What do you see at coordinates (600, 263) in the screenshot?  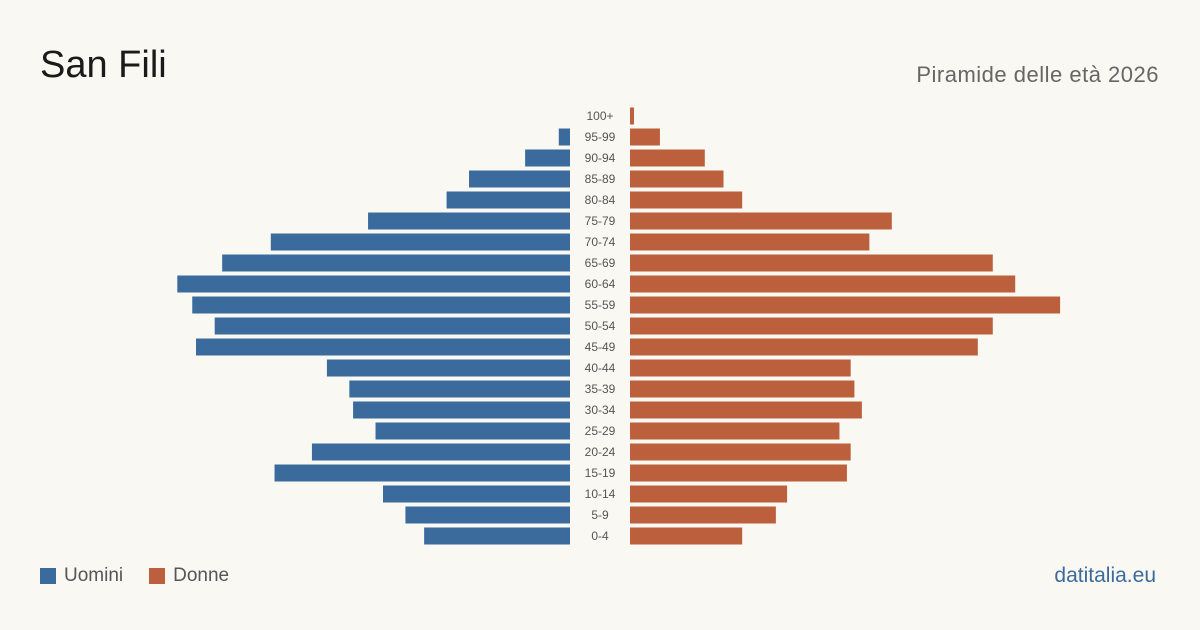 I see `age-tick-label: 65-69` at bounding box center [600, 263].